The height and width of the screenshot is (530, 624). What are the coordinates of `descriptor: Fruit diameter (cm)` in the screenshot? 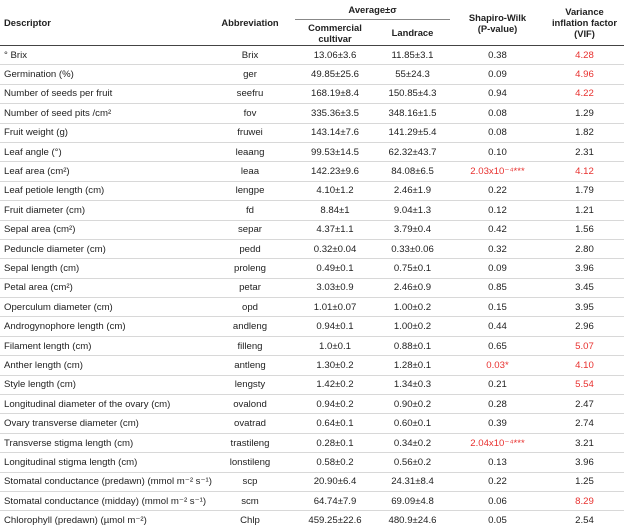 It's located at (102, 210).